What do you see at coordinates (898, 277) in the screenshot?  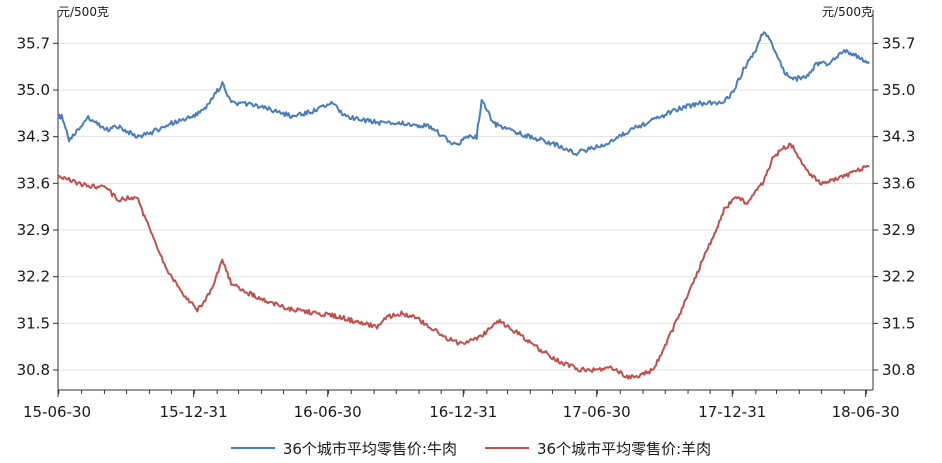 I see `y-tick-label-right: 32.2` at bounding box center [898, 277].